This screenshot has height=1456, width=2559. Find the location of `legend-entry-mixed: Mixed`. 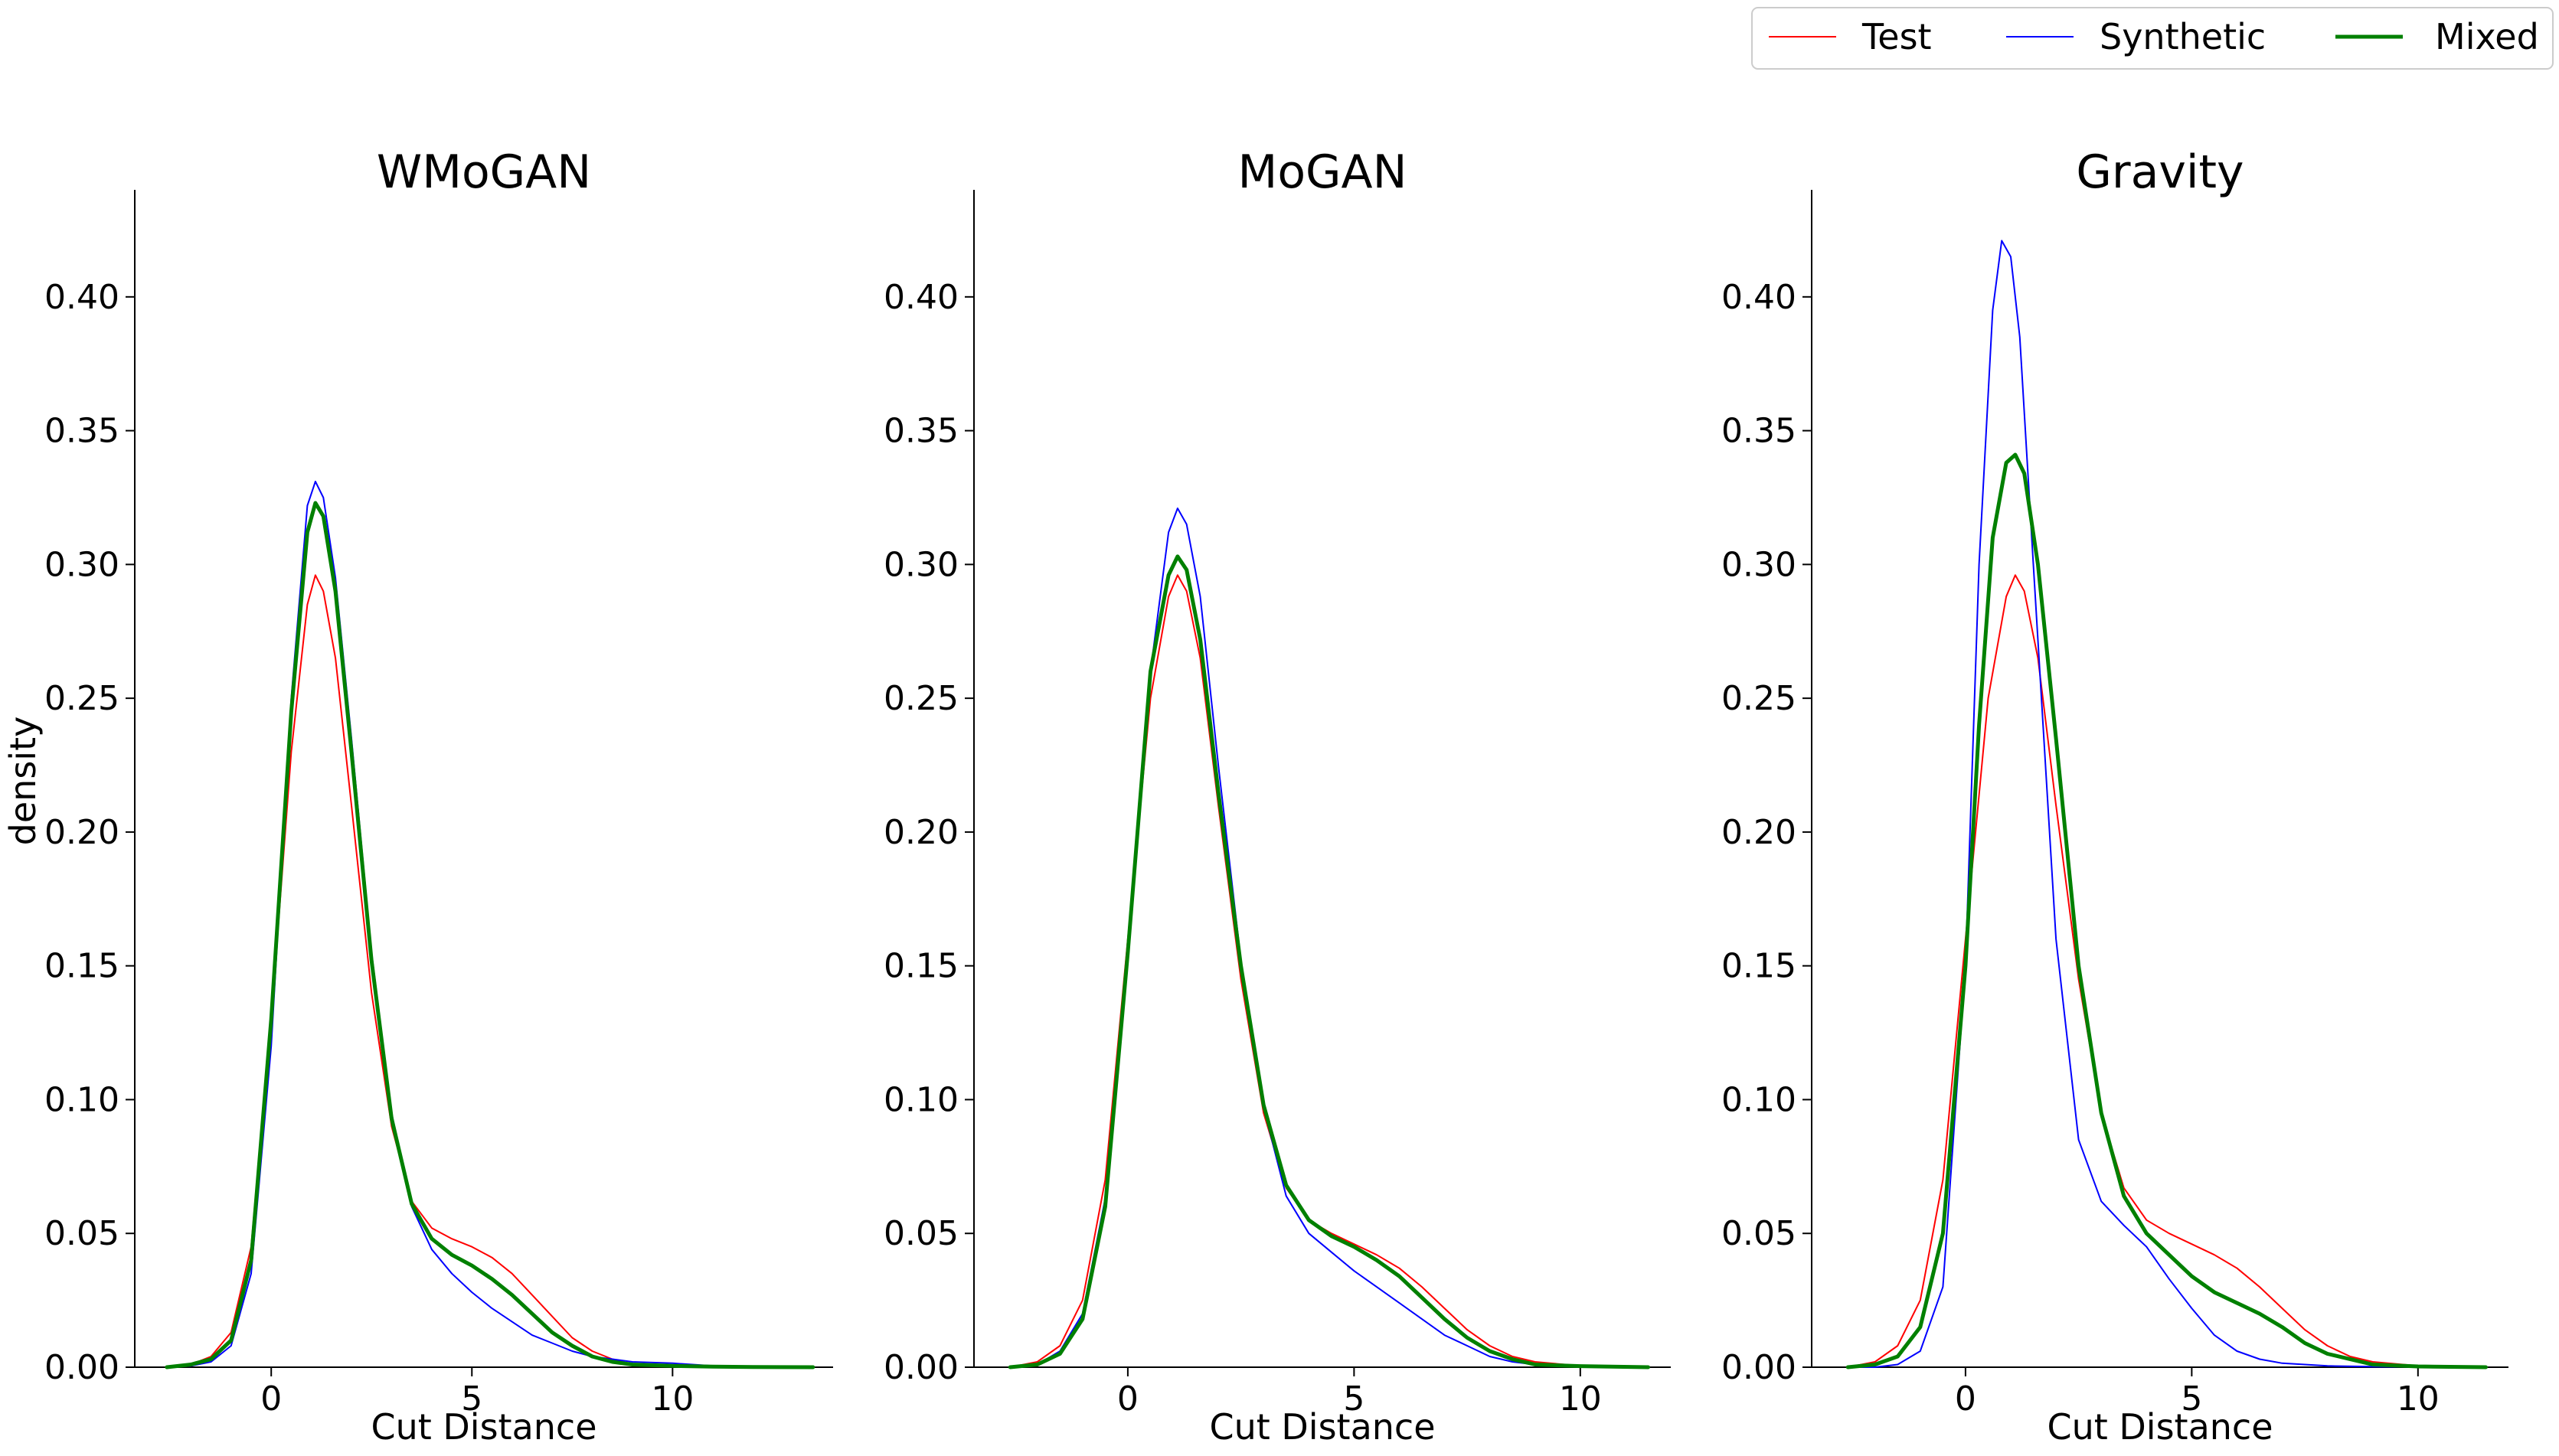

legend-entry-mixed: Mixed is located at coordinates (2437, 36).